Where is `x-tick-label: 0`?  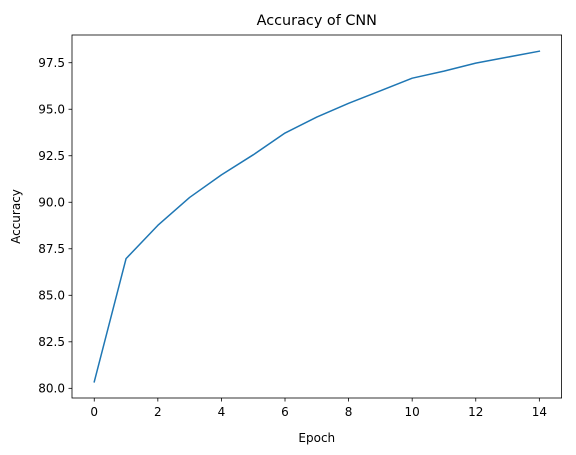 x-tick-label: 0 is located at coordinates (94, 412).